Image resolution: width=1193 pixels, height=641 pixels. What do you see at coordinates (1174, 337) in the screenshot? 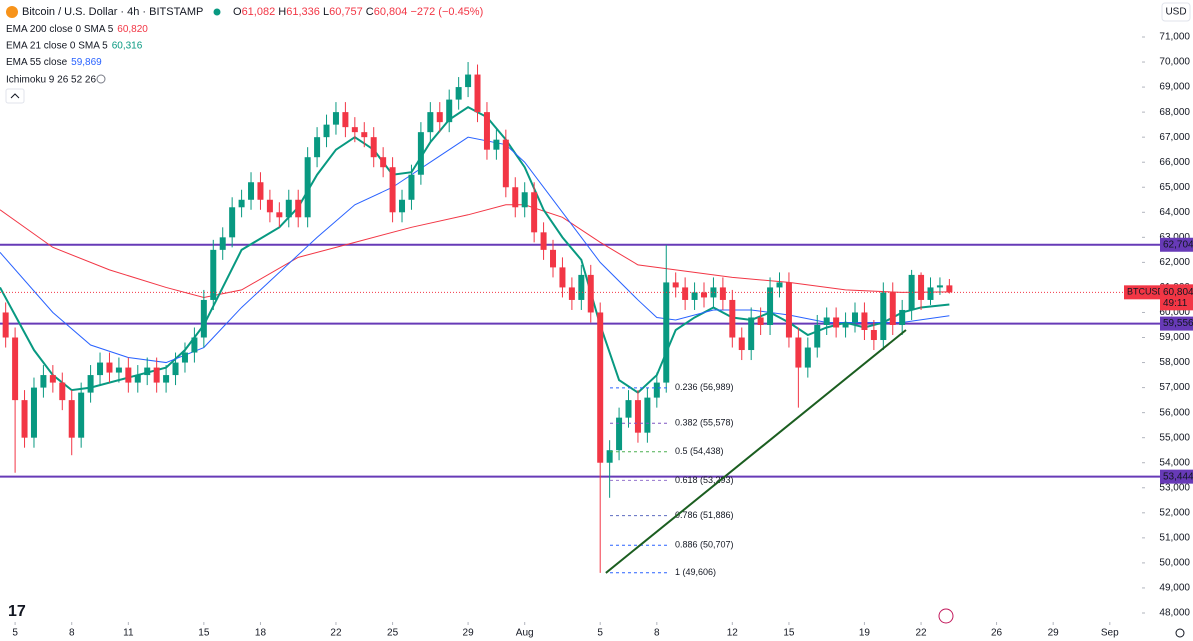
I see `y-tick-label: 59,000` at bounding box center [1174, 337].